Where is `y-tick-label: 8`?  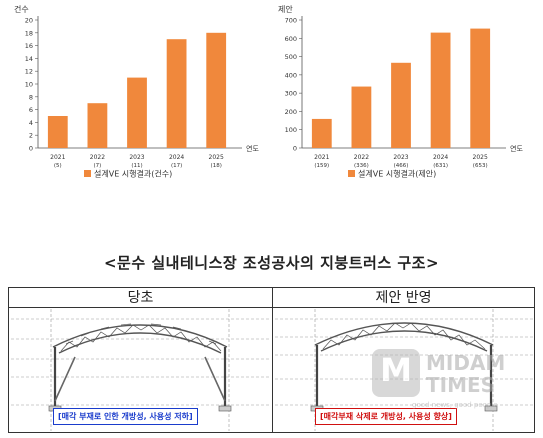 y-tick-label: 8 is located at coordinates (31, 97).